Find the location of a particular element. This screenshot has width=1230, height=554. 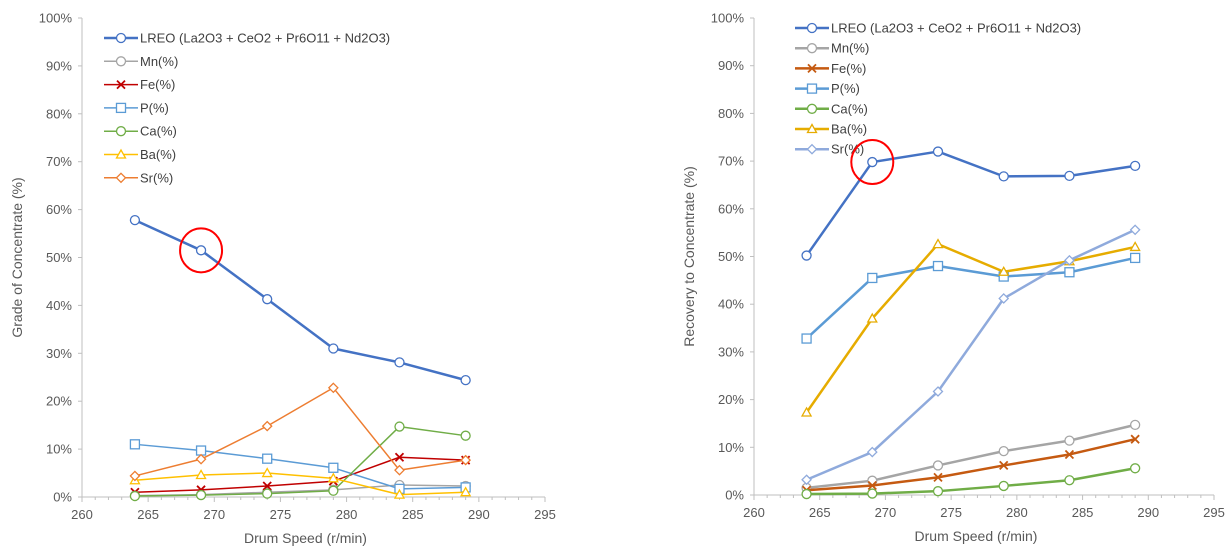

y-axis-title: Recovery to Concentrate (%) is located at coordinates (689, 256).